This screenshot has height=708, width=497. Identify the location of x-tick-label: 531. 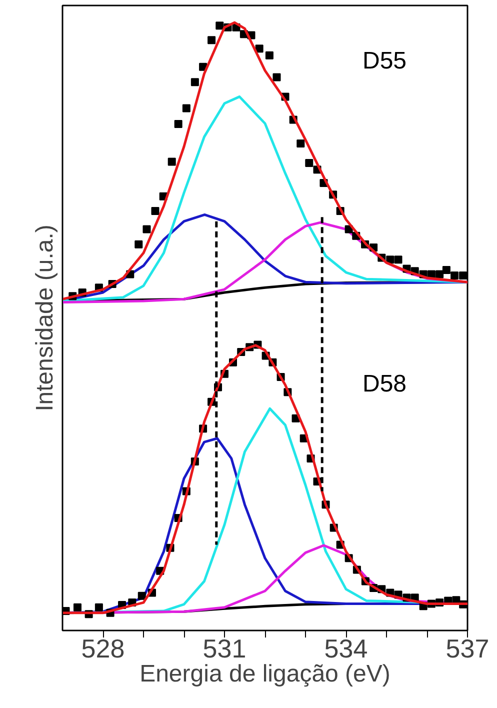
(224, 649).